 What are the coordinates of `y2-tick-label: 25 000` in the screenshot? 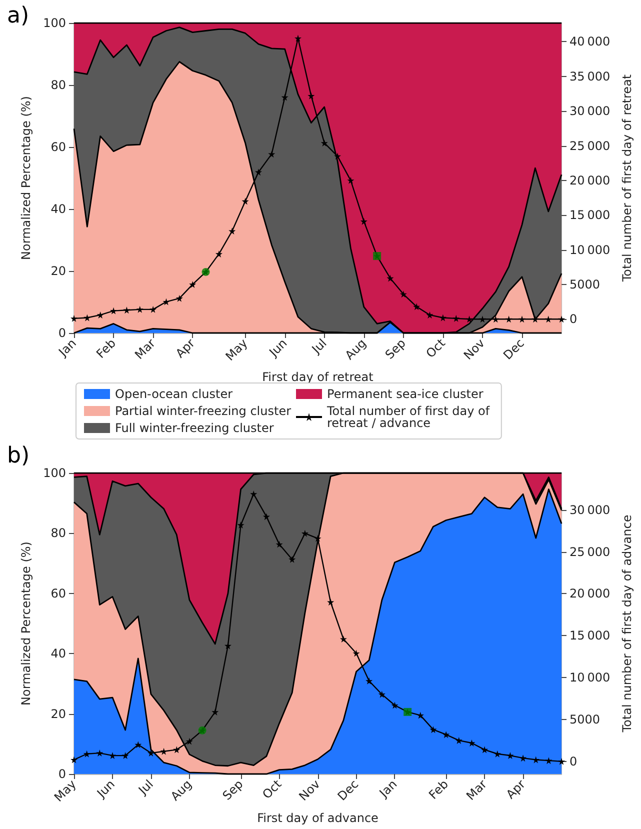 It's located at (590, 145).